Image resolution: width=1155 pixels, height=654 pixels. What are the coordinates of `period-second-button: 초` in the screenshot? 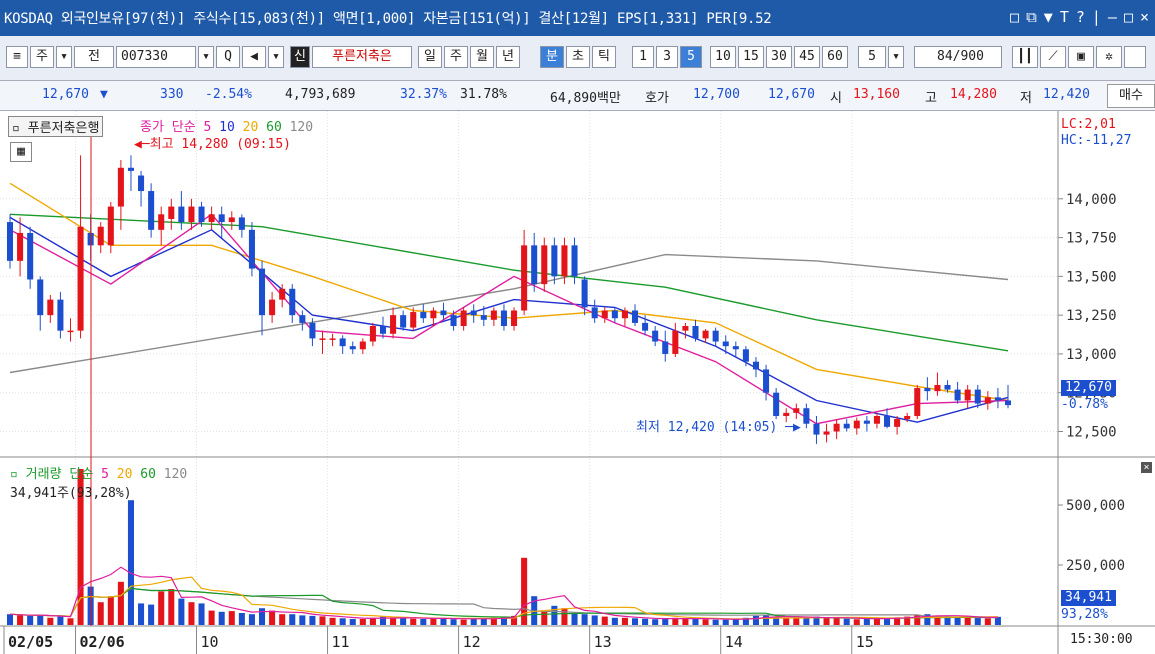 It's located at (578, 57).